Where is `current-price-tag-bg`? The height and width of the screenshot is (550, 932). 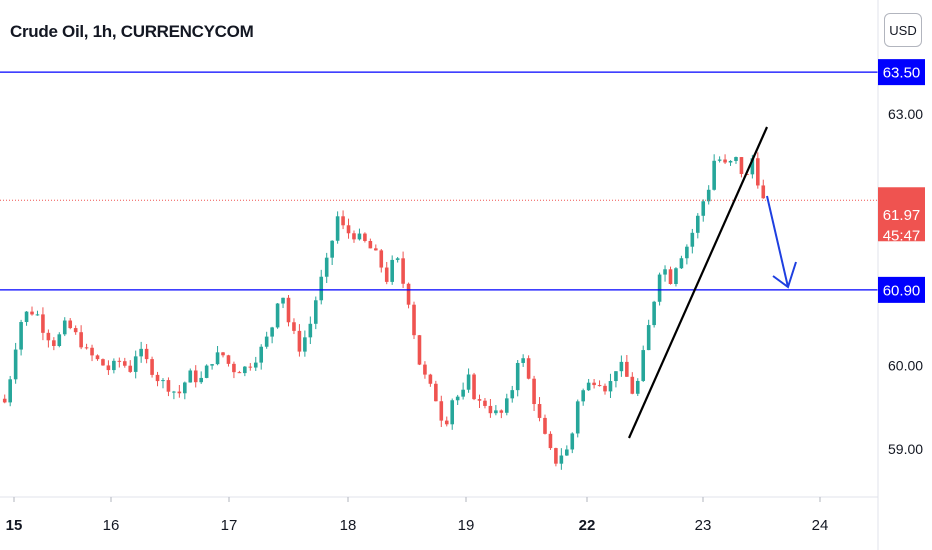 current-price-tag-bg is located at coordinates (901, 214).